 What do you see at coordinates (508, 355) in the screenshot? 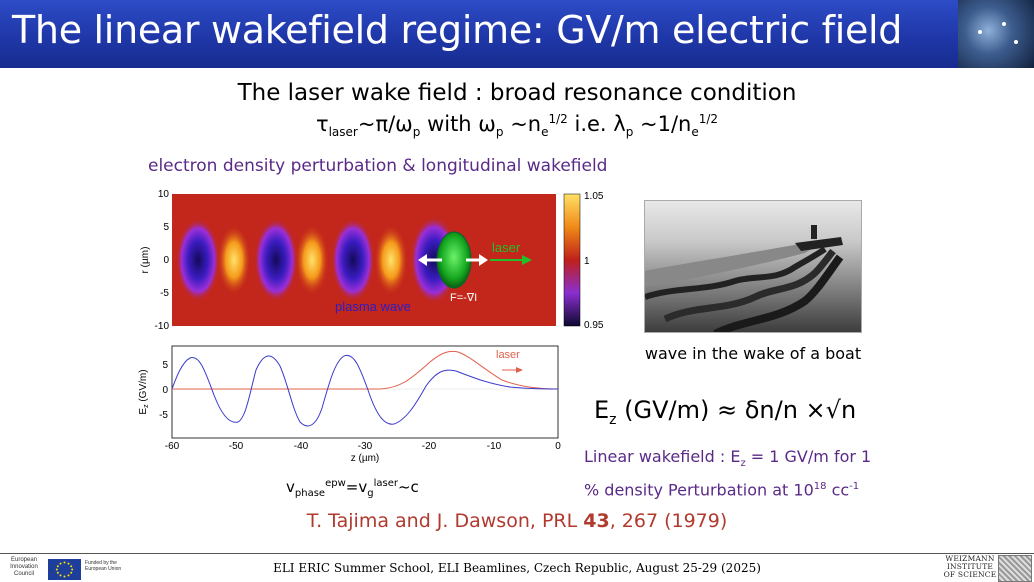
I see `field-laser-label: laser` at bounding box center [508, 355].